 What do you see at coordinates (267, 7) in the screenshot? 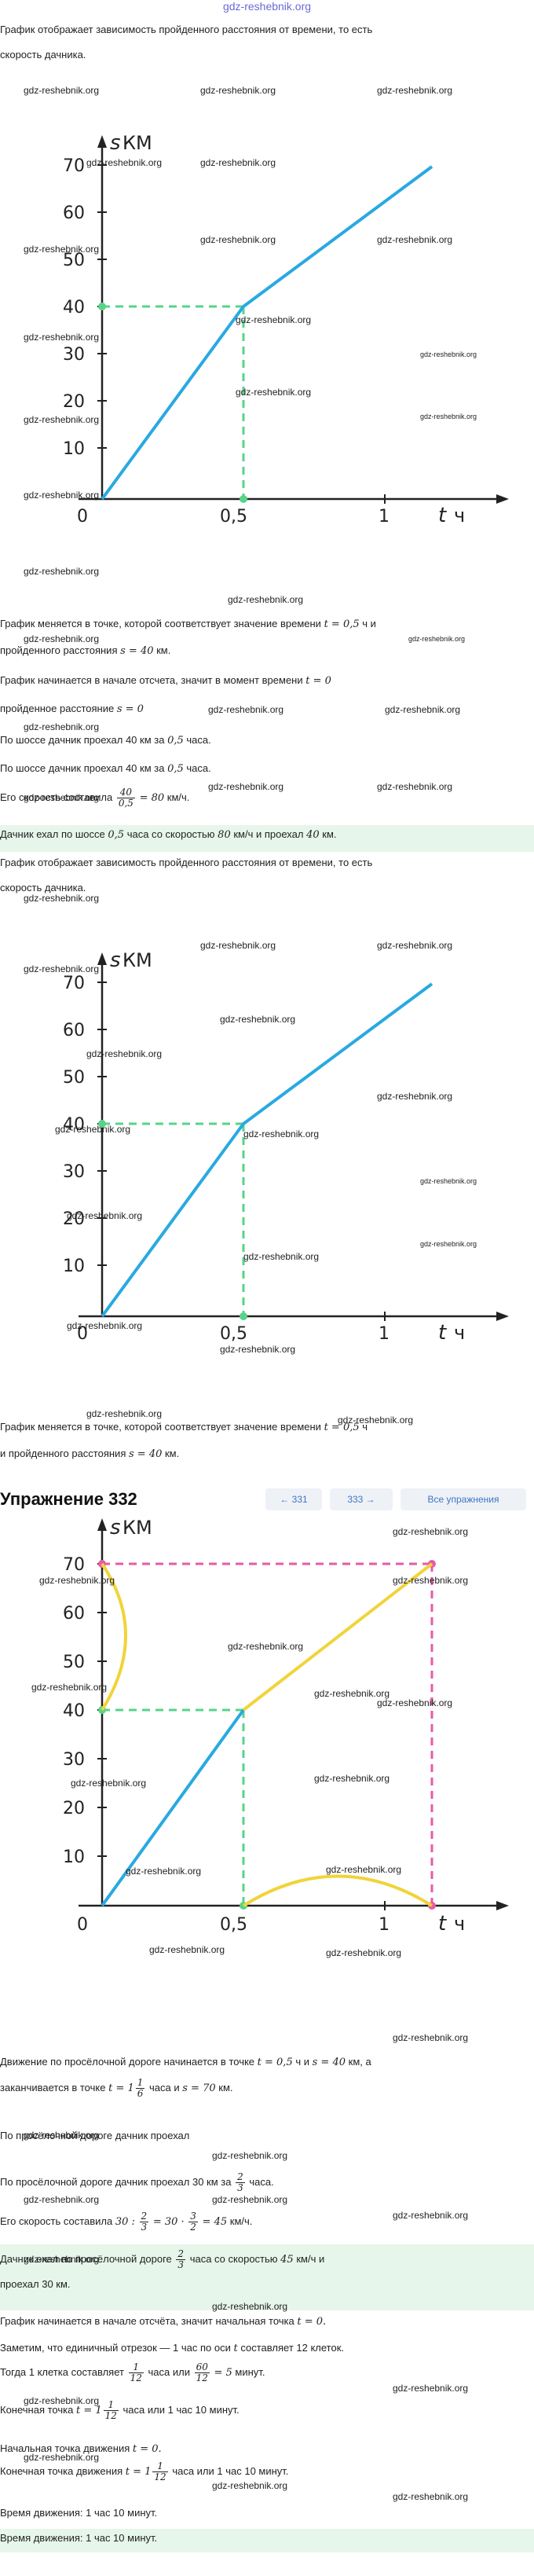
I see `site-header: gdz-reshebnik.org` at bounding box center [267, 7].